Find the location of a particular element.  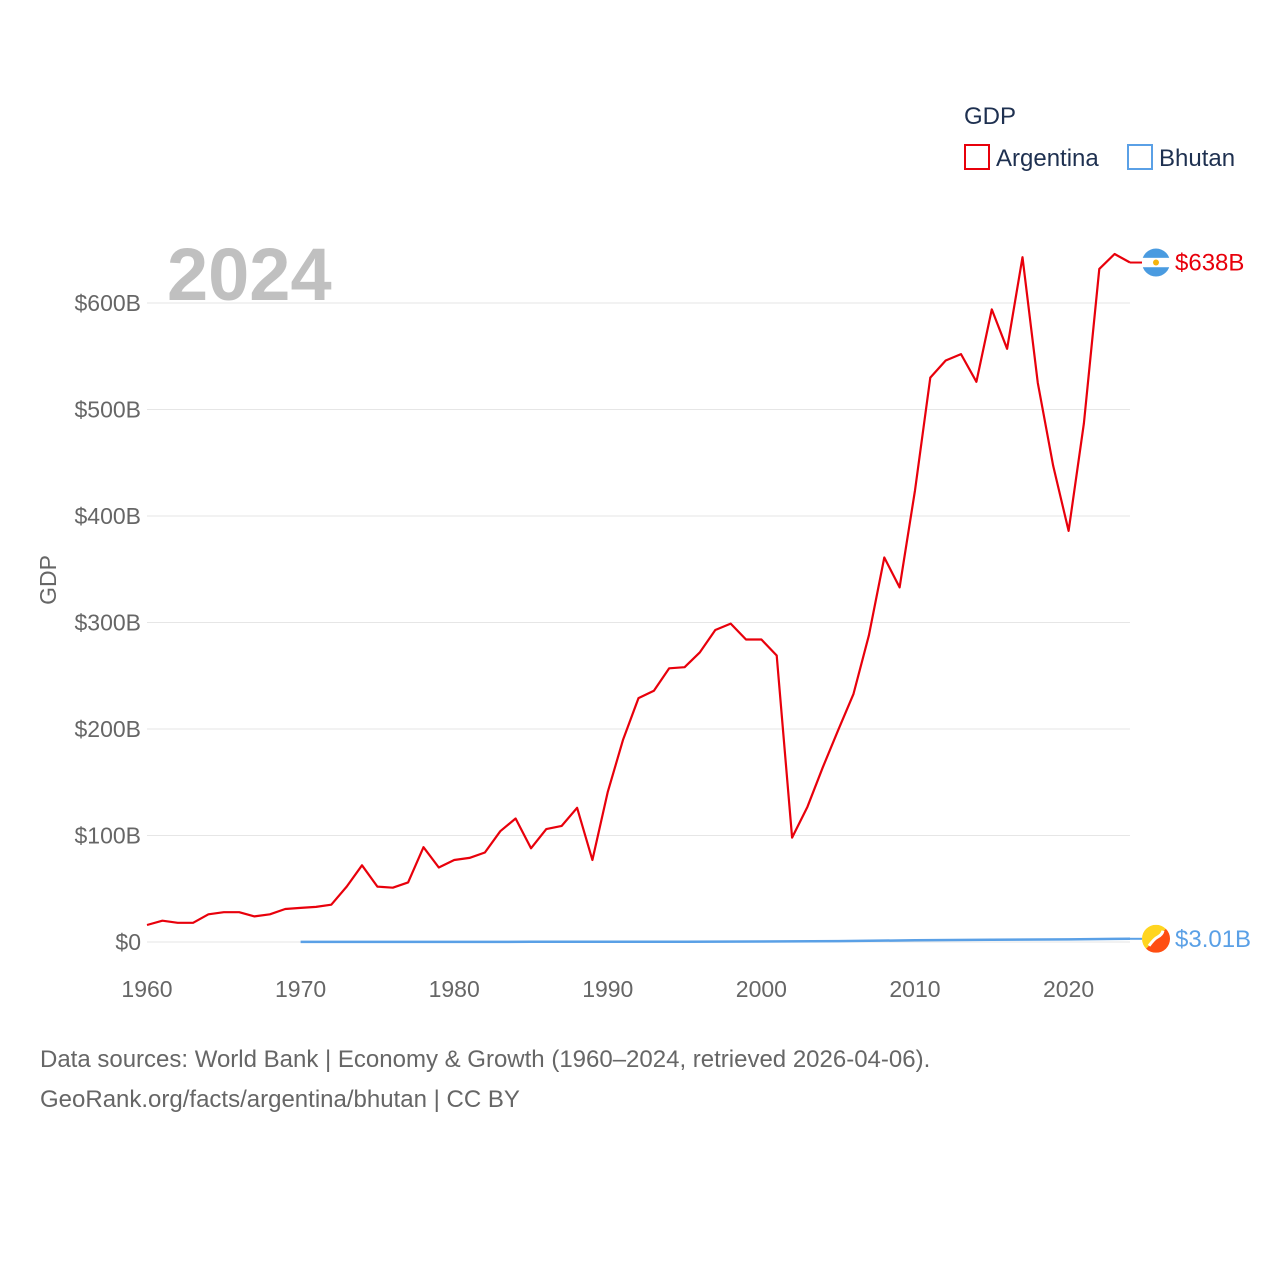

legend-title: GDP is located at coordinates (990, 116).